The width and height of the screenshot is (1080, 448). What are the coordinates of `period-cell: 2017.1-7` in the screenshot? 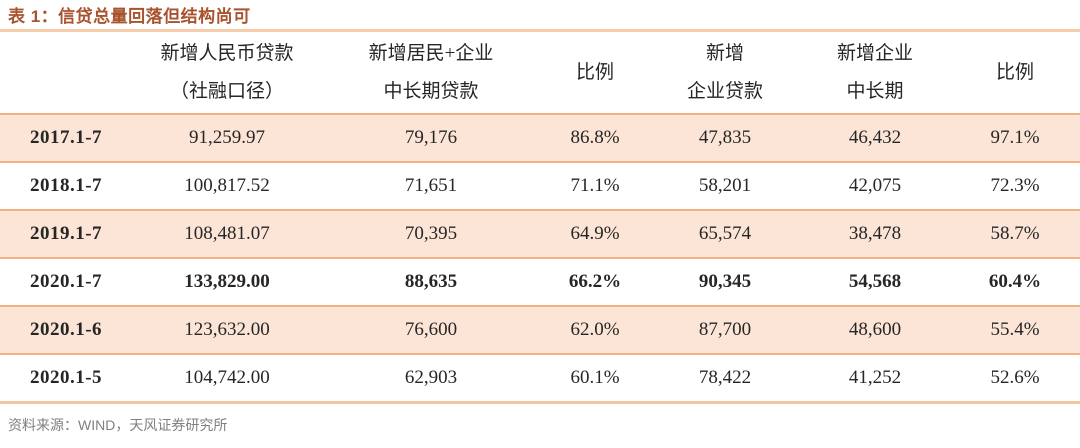 It's located at (66, 138).